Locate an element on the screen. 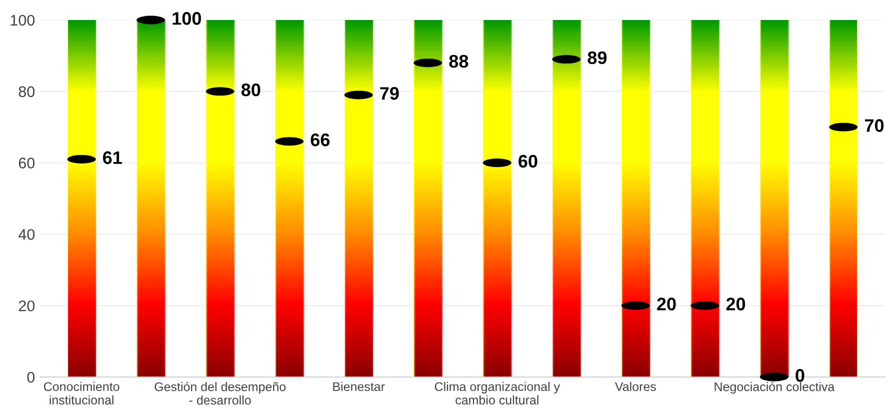  x-tick-label: Clima organizacional y cambio cultural is located at coordinates (497, 393).